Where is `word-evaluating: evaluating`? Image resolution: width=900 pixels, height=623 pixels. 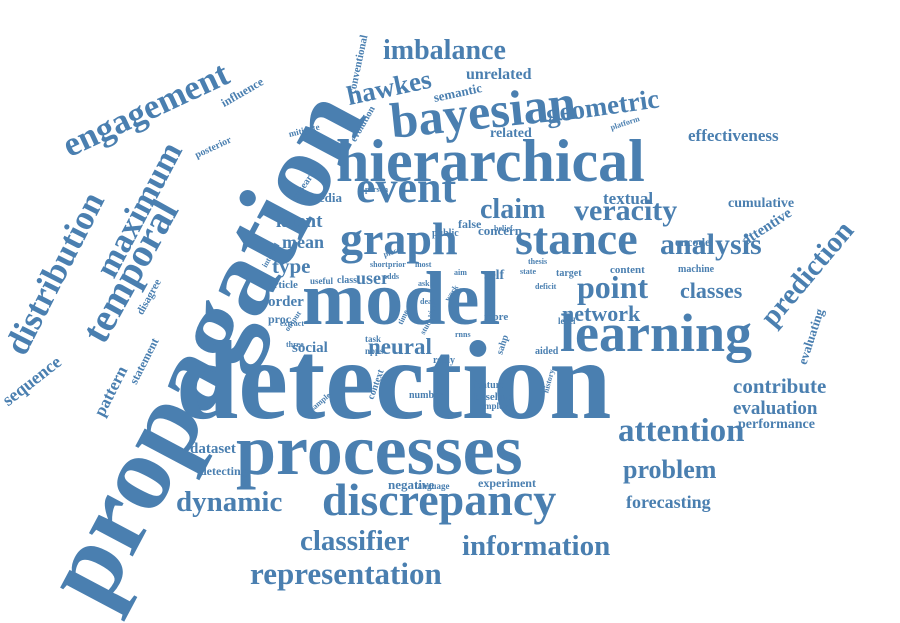 word-evaluating: evaluating is located at coordinates (810, 336).